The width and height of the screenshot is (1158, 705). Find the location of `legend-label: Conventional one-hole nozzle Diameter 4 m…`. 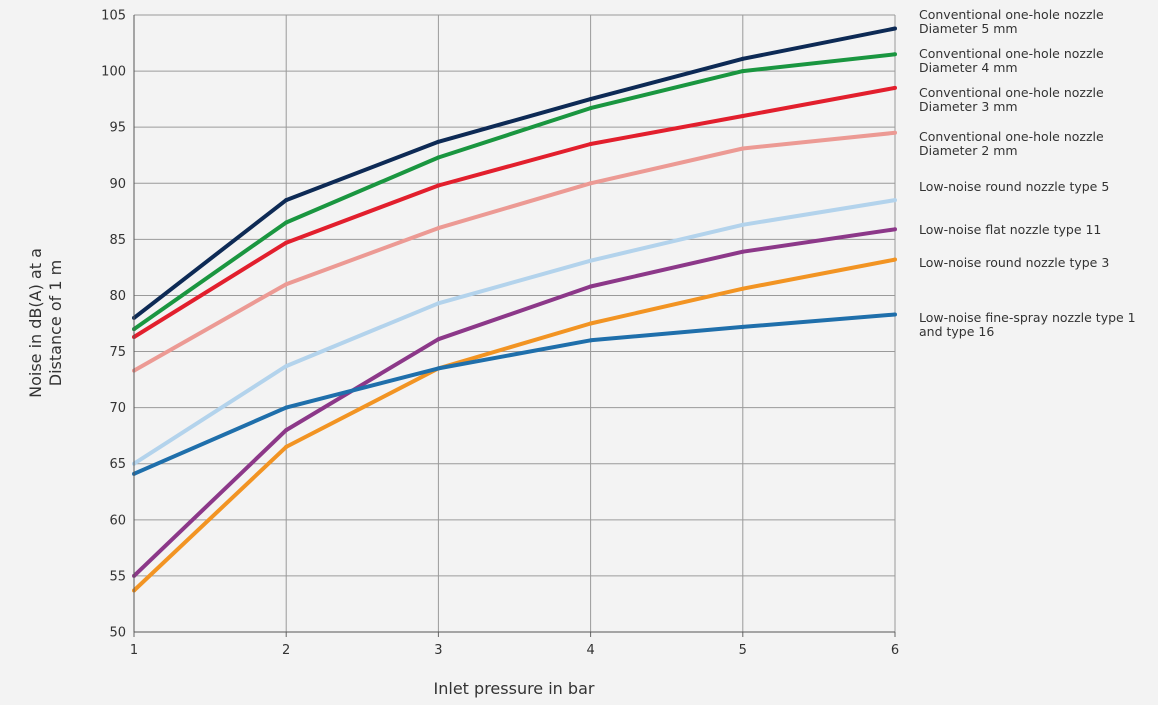

legend-label: Conventional one-hole nozzle Diameter 4 m… is located at coordinates (1011, 60).